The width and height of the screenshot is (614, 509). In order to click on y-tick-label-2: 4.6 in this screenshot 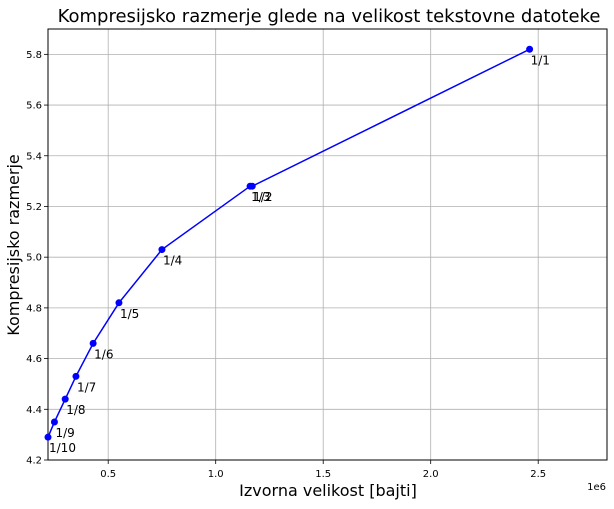, I will do `click(34, 359)`.